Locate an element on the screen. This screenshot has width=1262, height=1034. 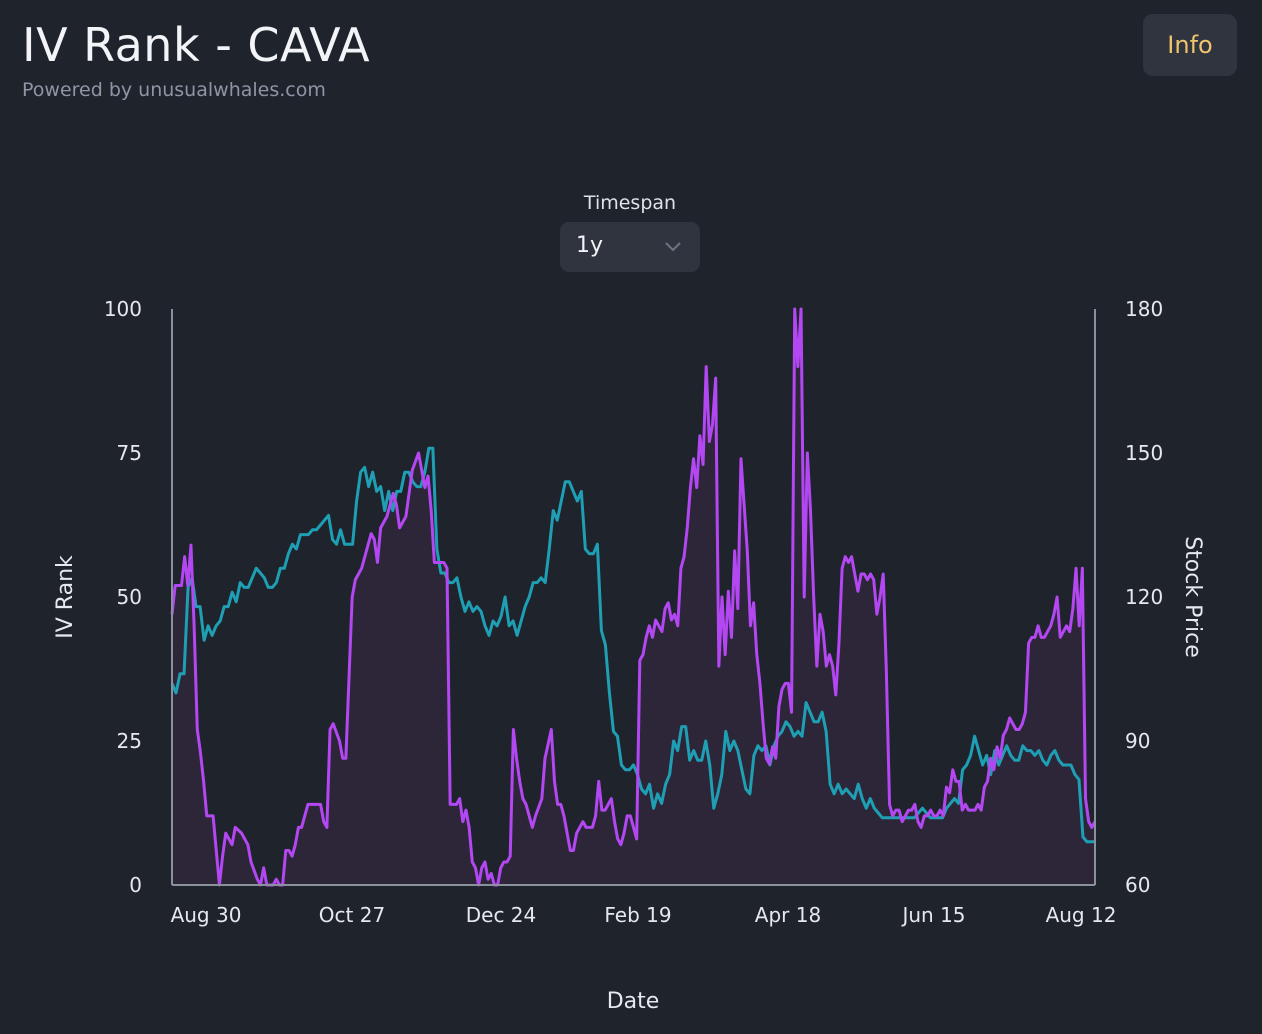
x-axis-label: Date is located at coordinates (633, 1001).